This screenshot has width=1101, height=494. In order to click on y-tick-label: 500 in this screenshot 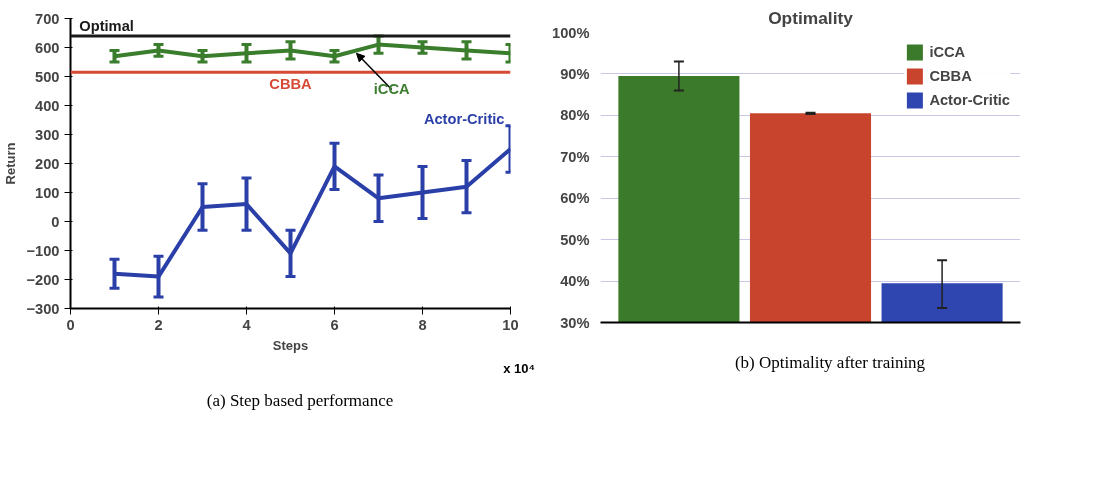, I will do `click(47, 76)`.